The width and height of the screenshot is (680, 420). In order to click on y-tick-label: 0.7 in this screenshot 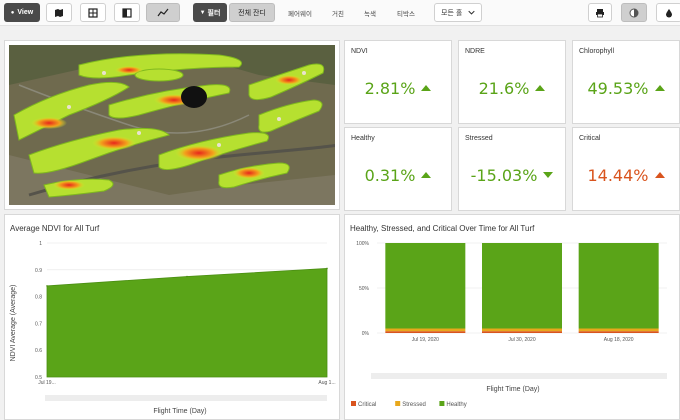, I will do `click(38, 324)`.